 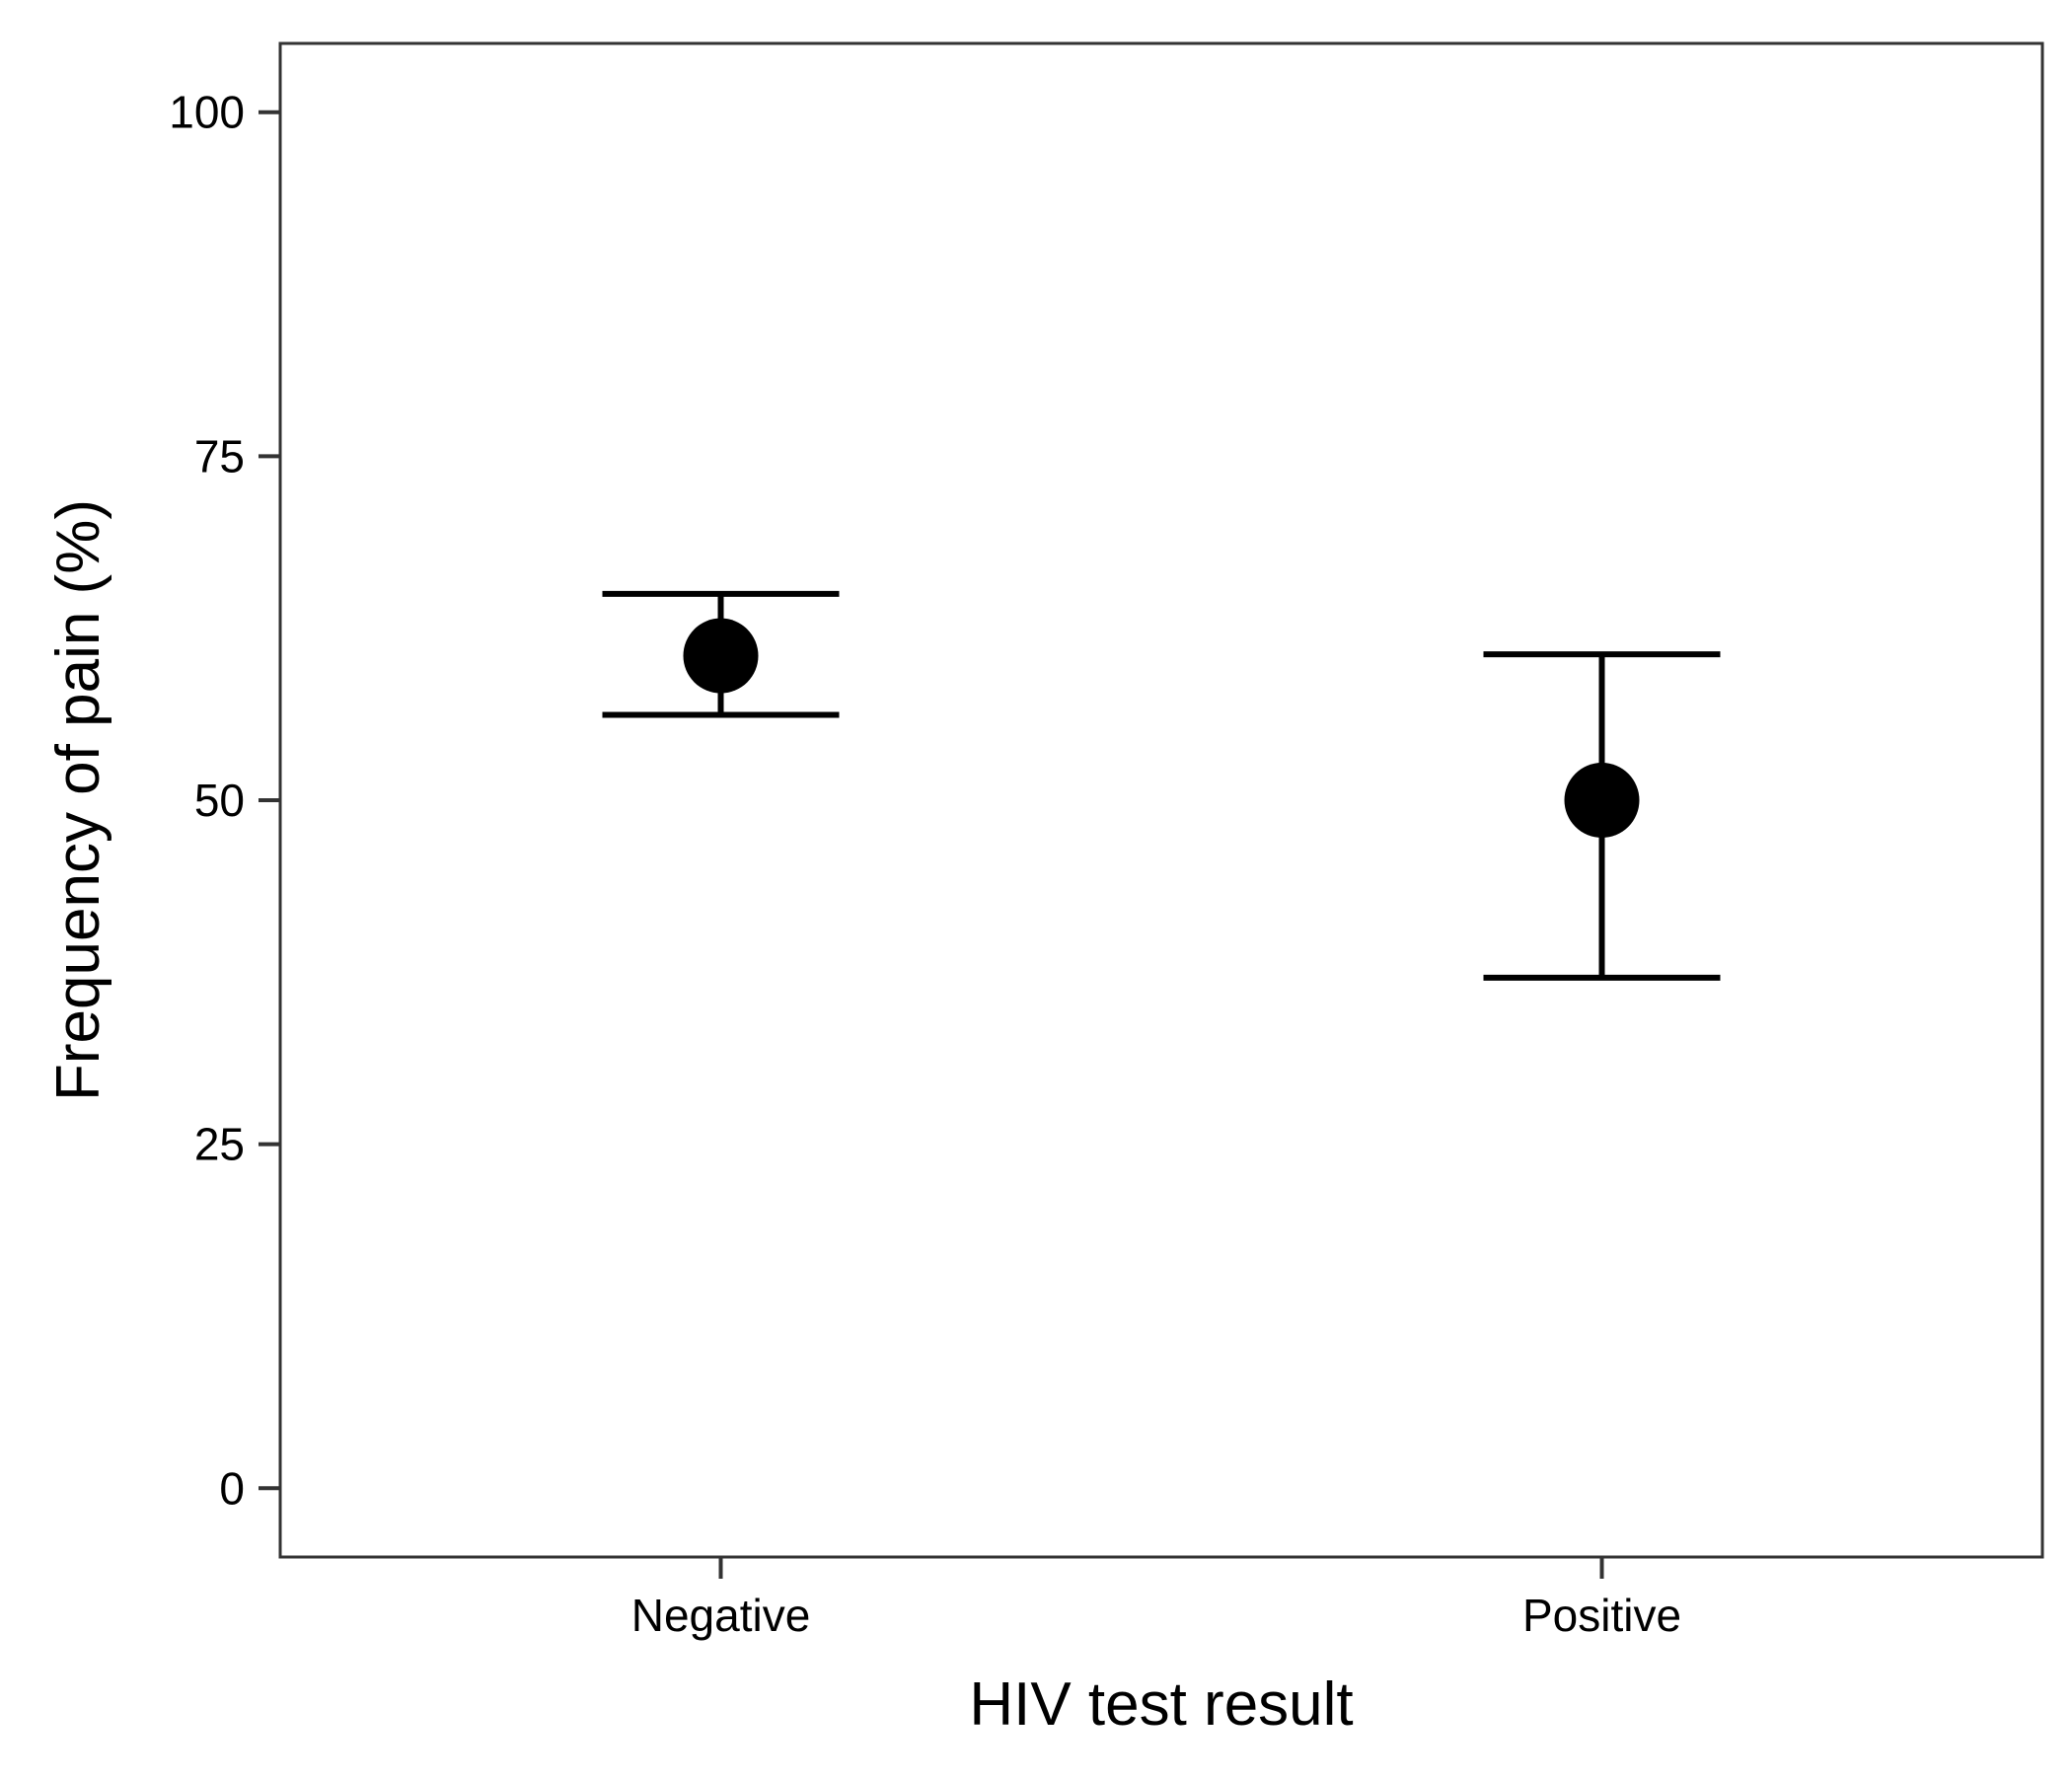 I want to click on y-axis: 0 25 50 75 100, so click(x=225, y=800).